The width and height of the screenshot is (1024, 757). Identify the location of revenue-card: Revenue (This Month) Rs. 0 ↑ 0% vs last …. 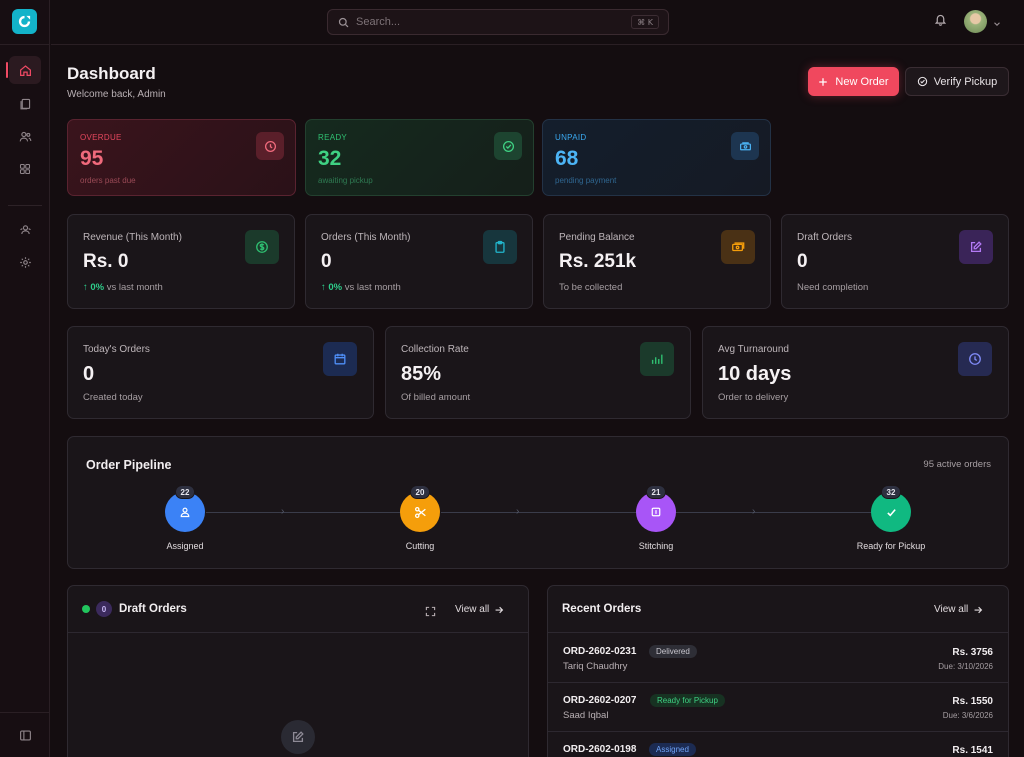
(181, 261).